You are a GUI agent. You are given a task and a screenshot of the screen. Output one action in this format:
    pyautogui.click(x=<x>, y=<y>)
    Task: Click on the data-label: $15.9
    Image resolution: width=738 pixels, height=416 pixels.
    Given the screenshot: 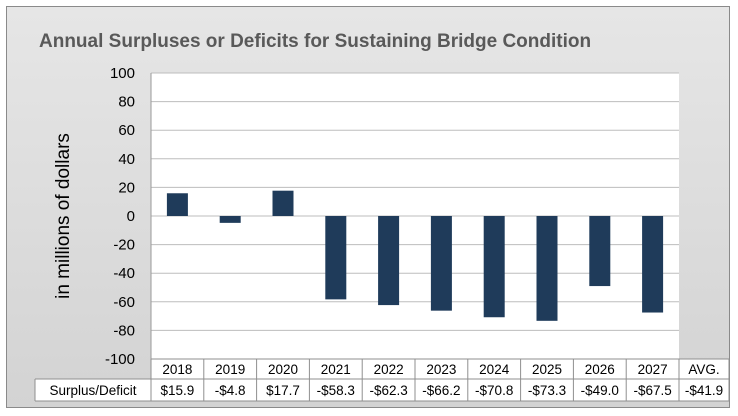 What is the action you would take?
    pyautogui.click(x=178, y=390)
    